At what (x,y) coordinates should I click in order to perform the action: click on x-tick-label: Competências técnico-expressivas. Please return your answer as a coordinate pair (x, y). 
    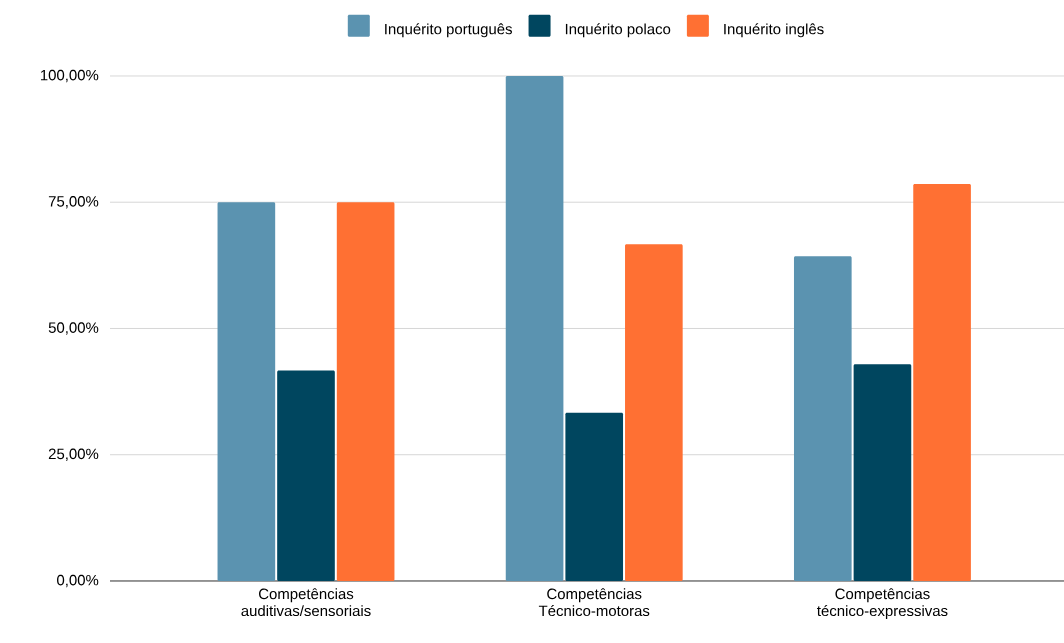
    Looking at the image, I should click on (882, 604).